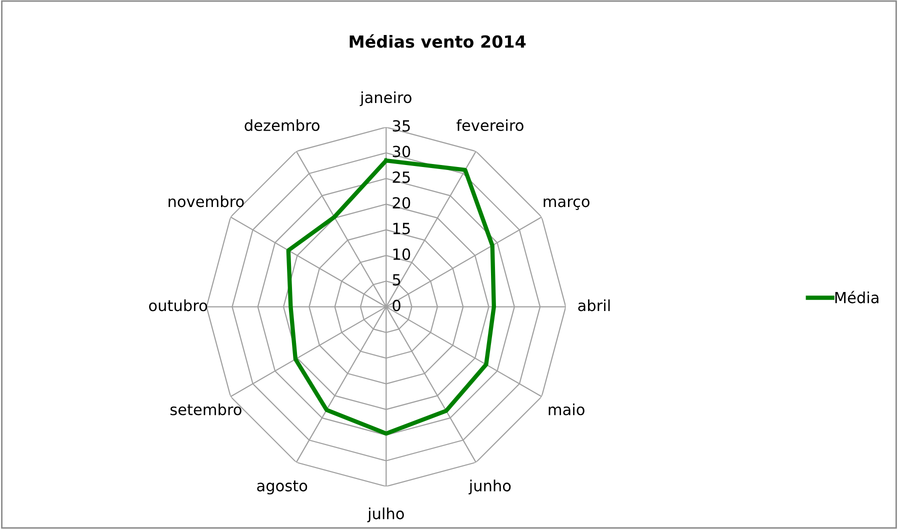  Describe the element at coordinates (490, 125) in the screenshot. I see `spoke-label: fevereiro` at that location.